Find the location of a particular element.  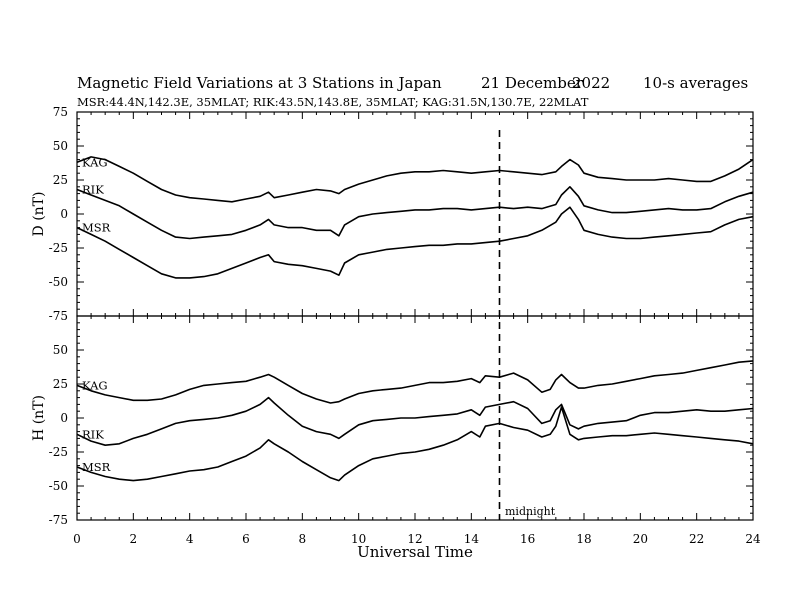

midnight-label: midnight is located at coordinates (530, 511).